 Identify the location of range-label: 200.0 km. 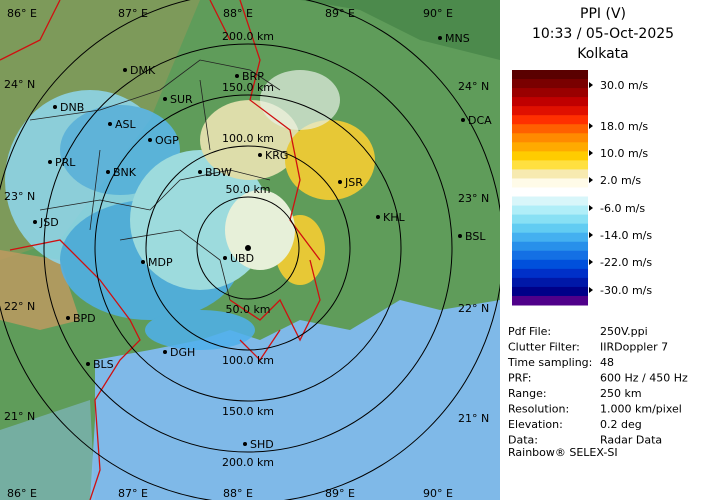
(248, 36).